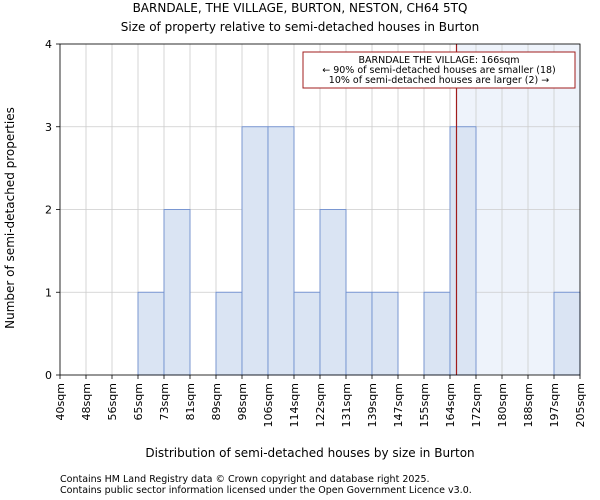 The width and height of the screenshot is (600, 500). What do you see at coordinates (48, 375) in the screenshot?
I see `y-tick-label: 0` at bounding box center [48, 375].